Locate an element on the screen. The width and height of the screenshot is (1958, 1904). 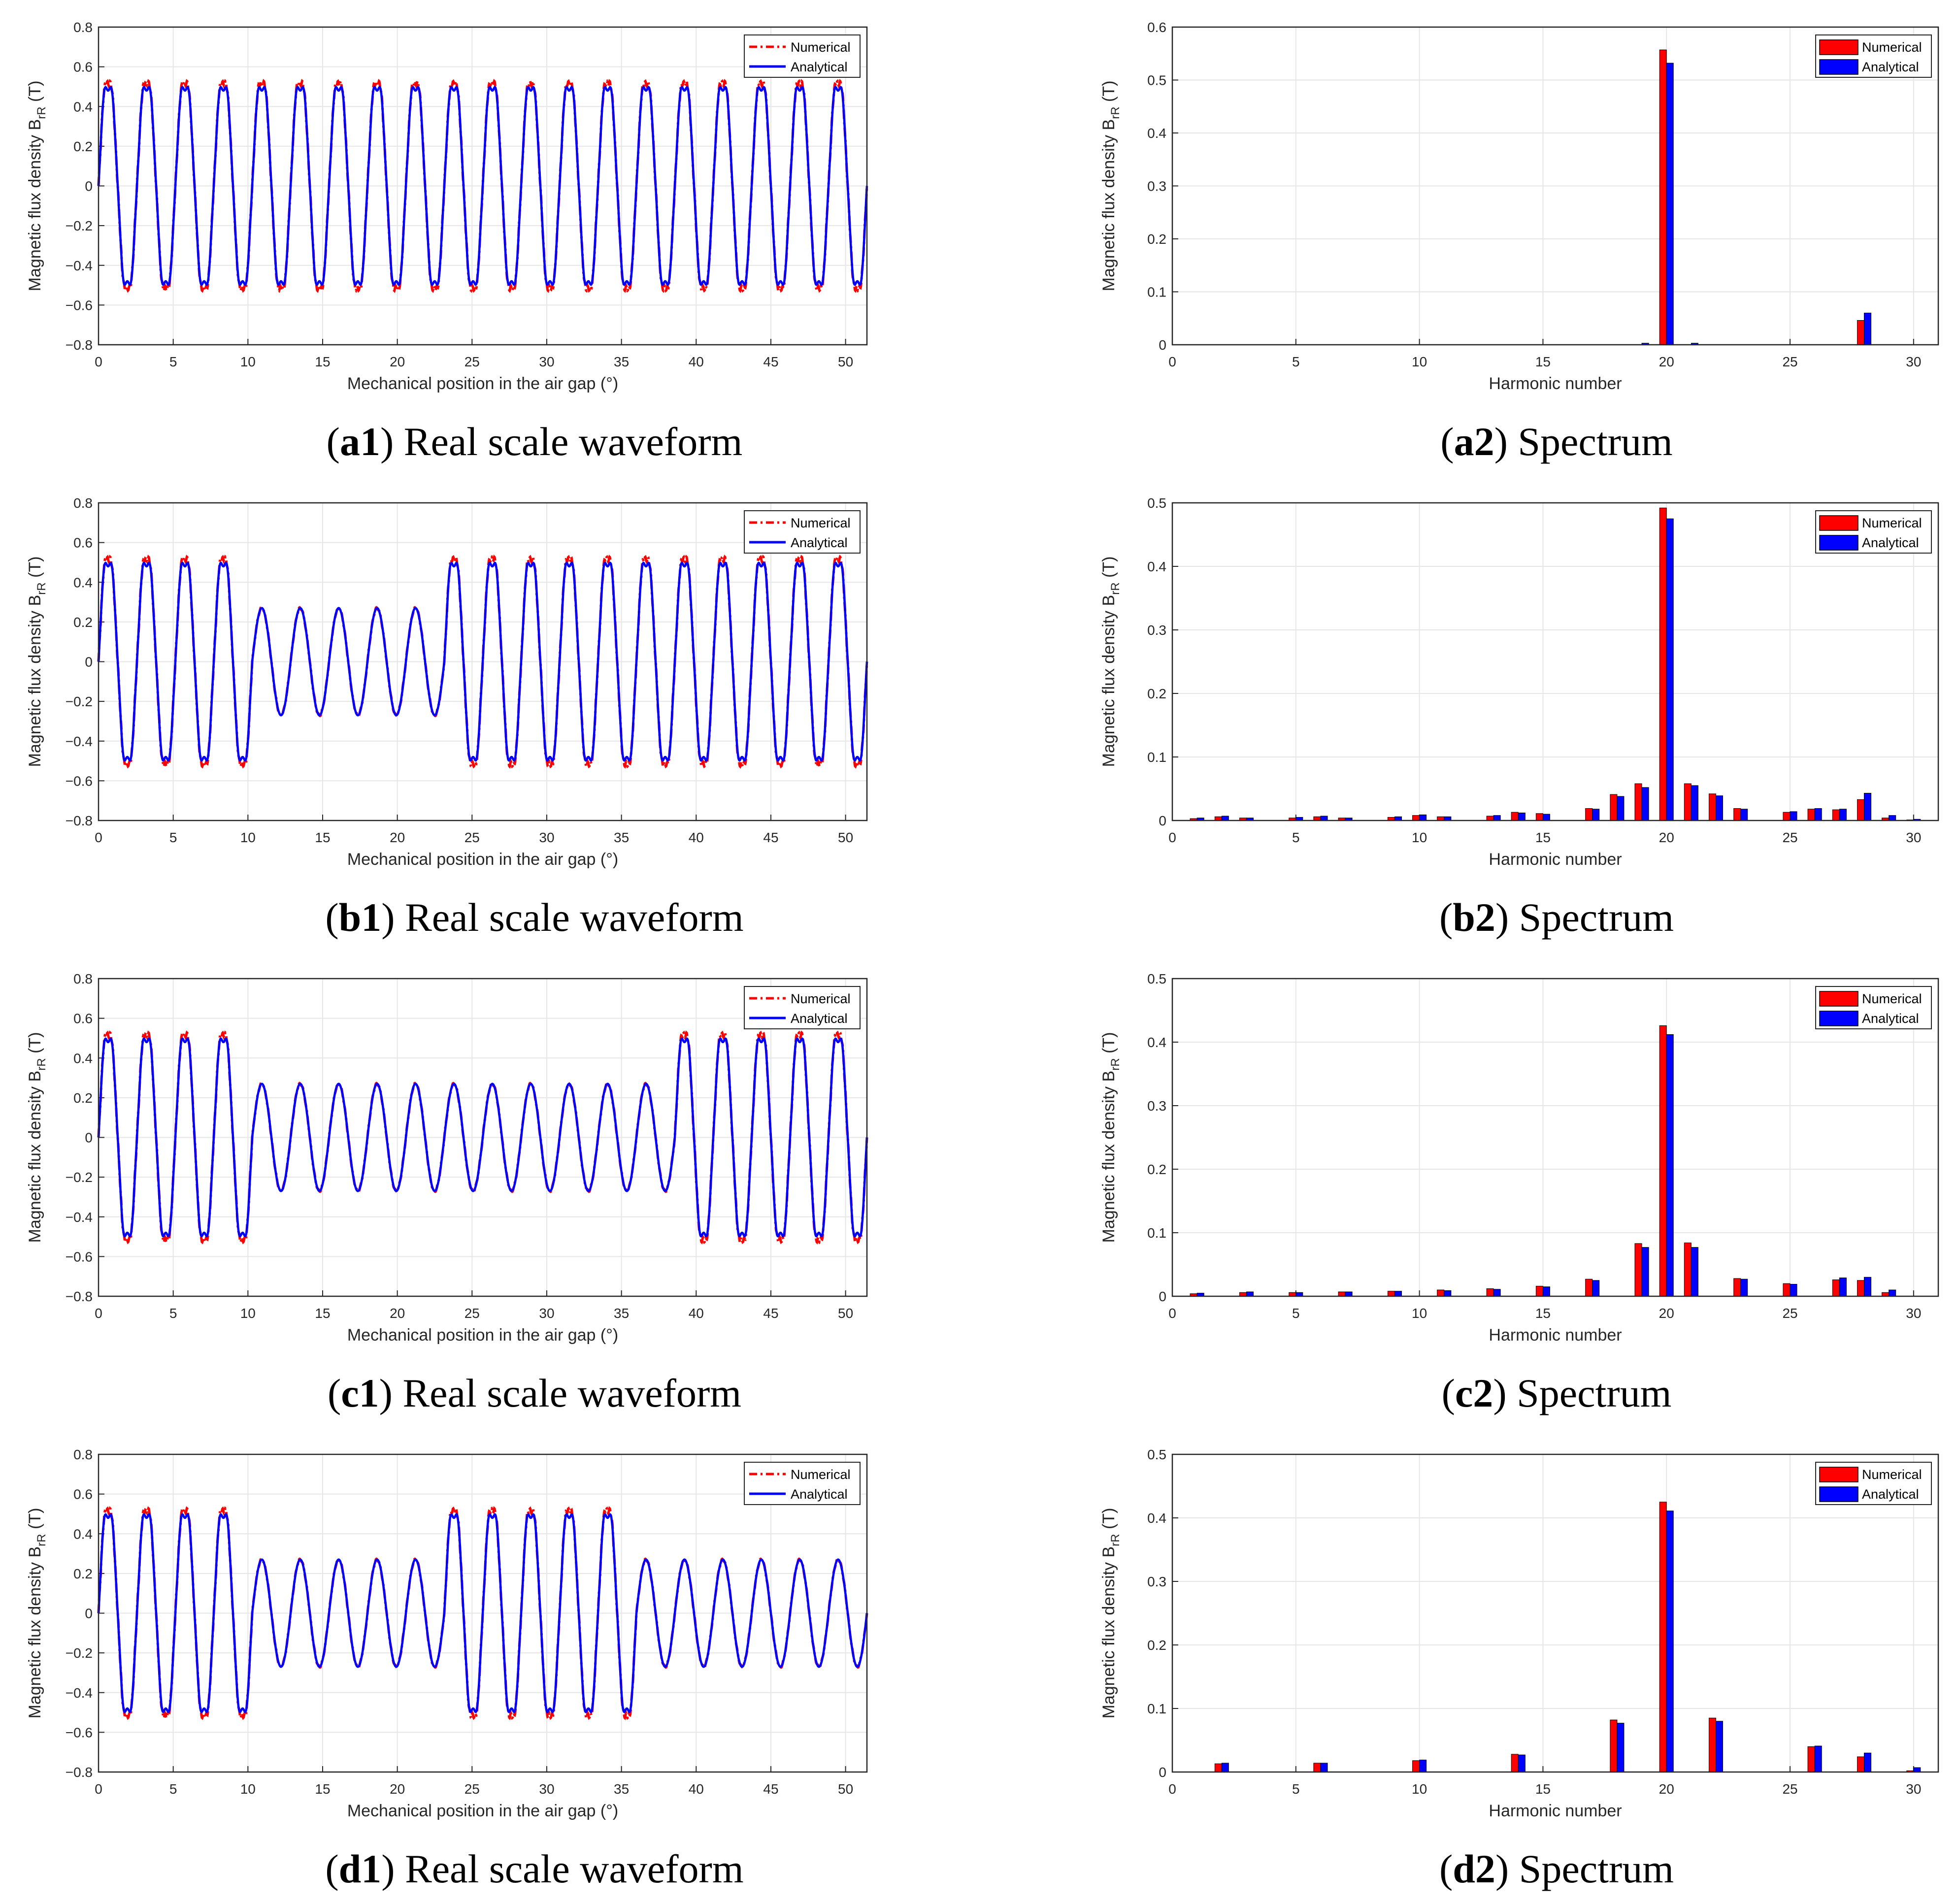
x-tick-label: 35 is located at coordinates (621, 1313).